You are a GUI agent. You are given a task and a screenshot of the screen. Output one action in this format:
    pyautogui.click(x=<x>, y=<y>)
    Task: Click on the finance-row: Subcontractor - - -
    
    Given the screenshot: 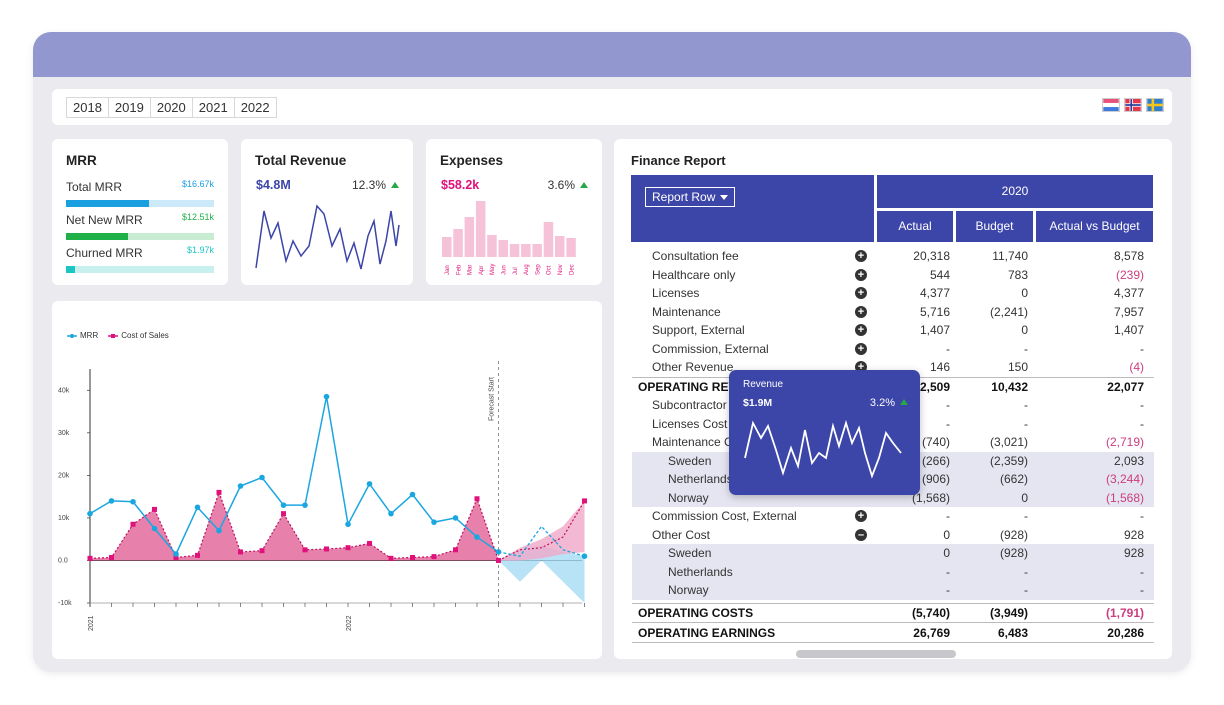 What is the action you would take?
    pyautogui.click(x=893, y=405)
    